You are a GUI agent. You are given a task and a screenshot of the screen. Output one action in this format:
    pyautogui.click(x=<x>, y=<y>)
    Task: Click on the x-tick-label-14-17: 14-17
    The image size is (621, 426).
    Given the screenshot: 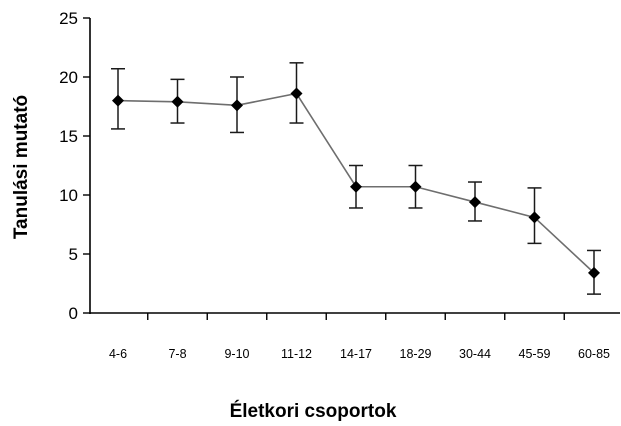 What is the action you would take?
    pyautogui.click(x=356, y=354)
    